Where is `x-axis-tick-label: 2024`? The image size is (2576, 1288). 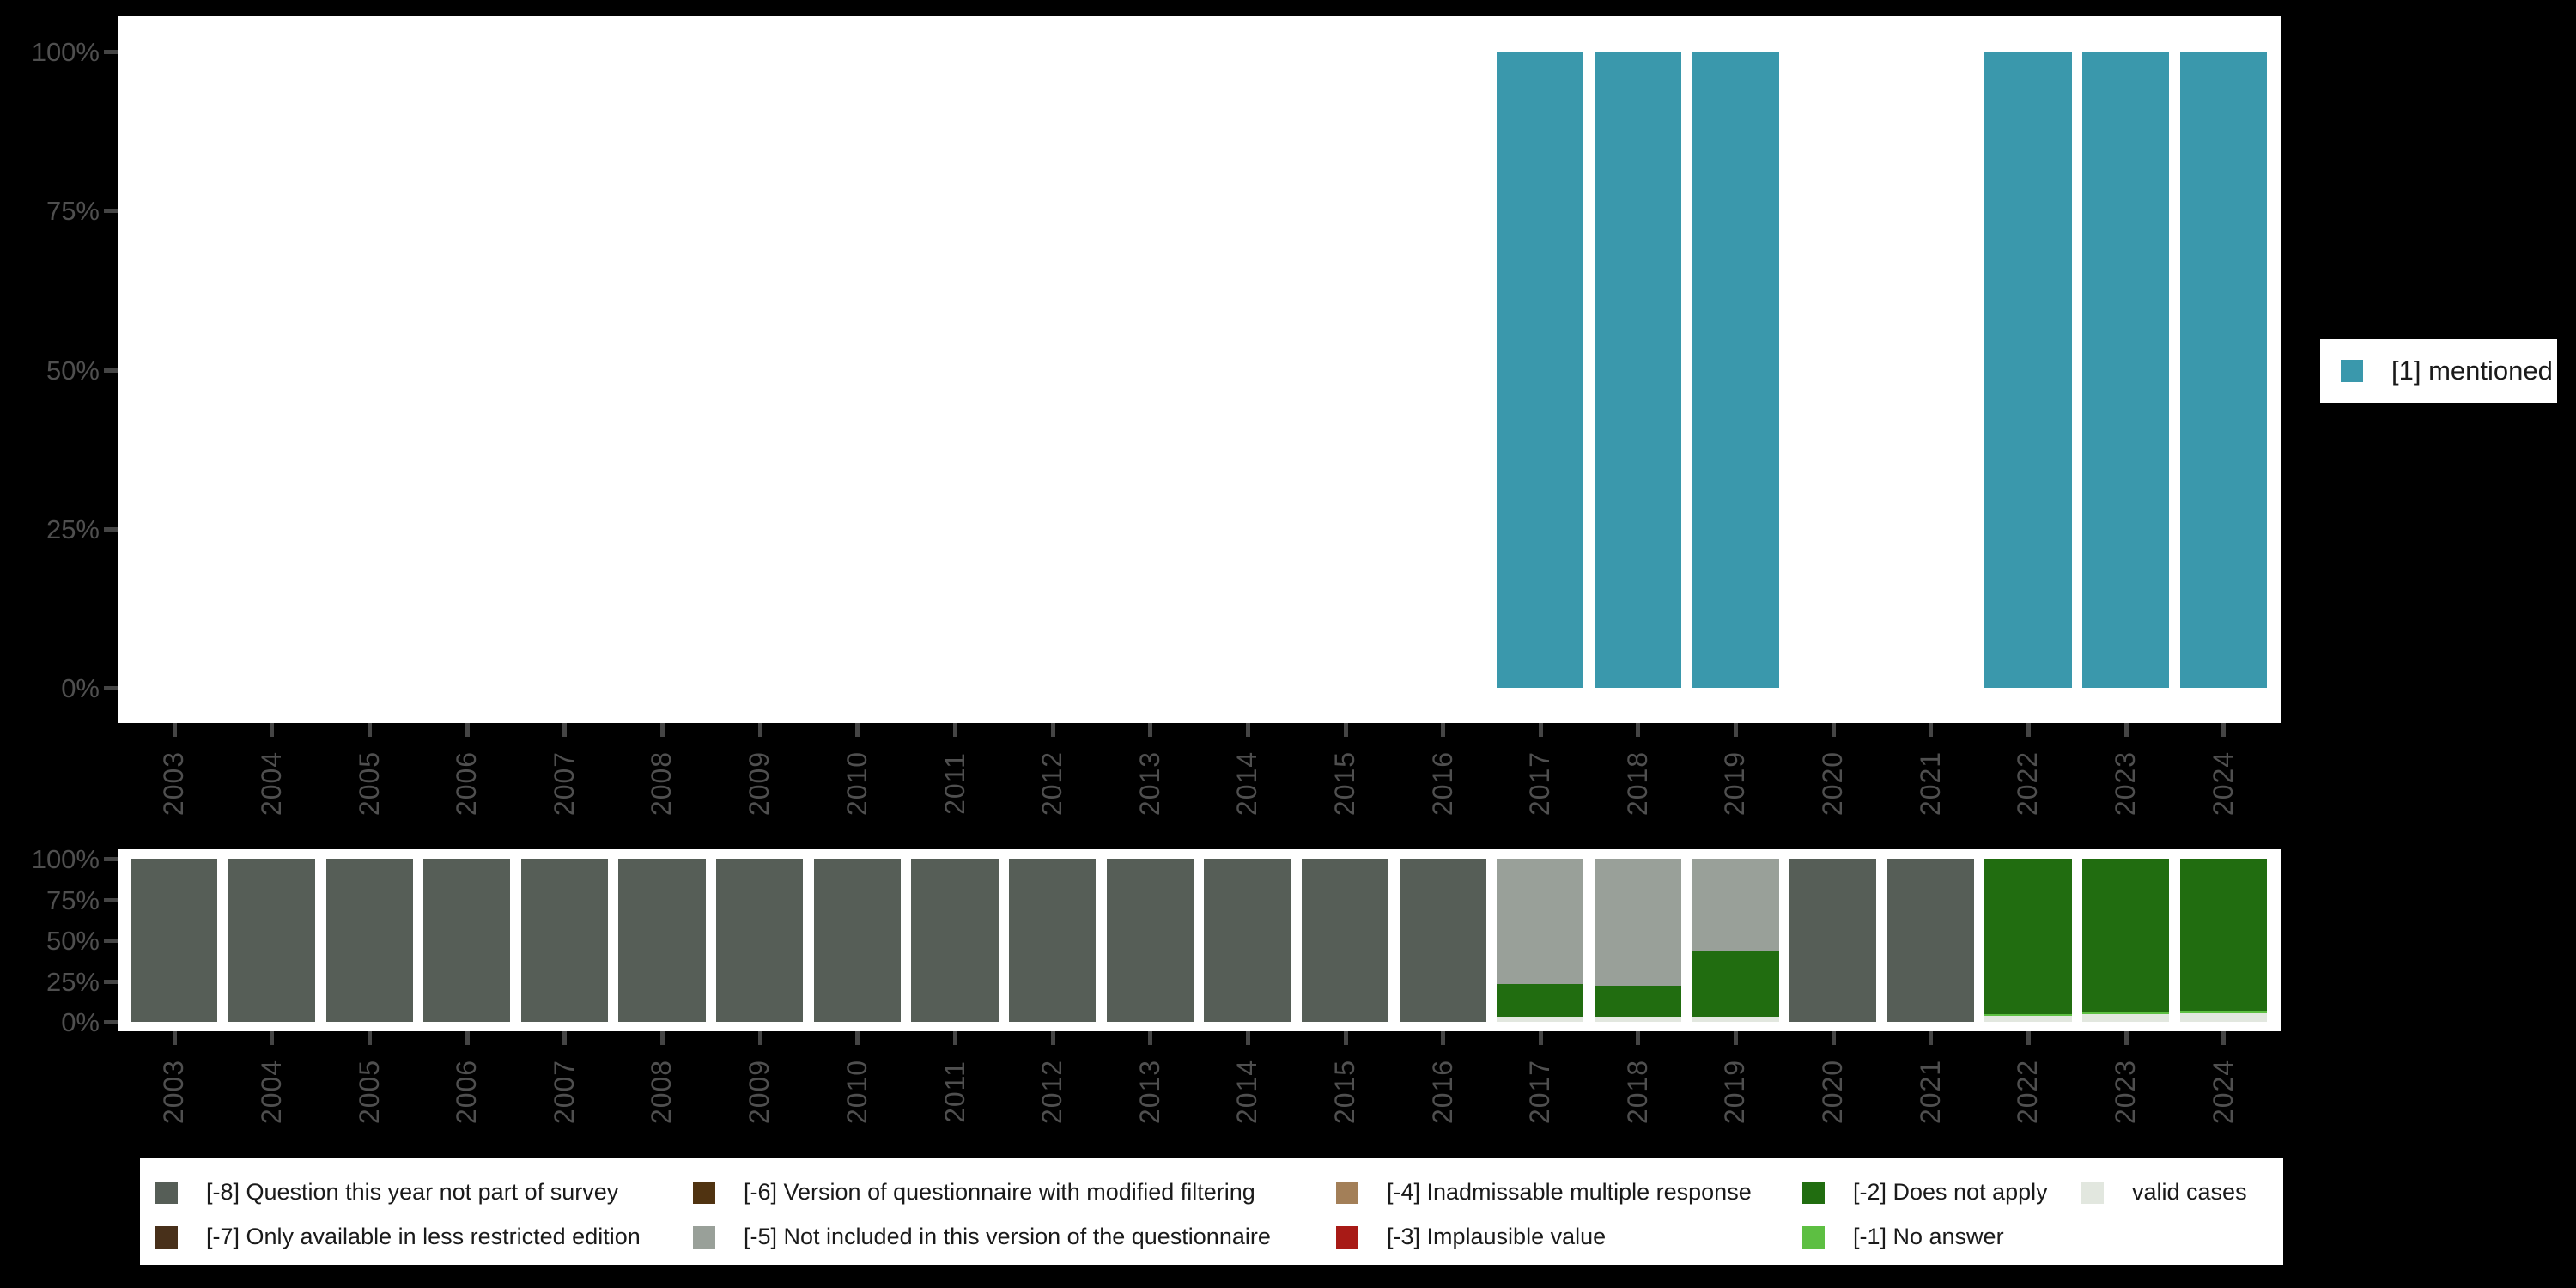 x-axis-tick-label: 2024 is located at coordinates (2223, 1091).